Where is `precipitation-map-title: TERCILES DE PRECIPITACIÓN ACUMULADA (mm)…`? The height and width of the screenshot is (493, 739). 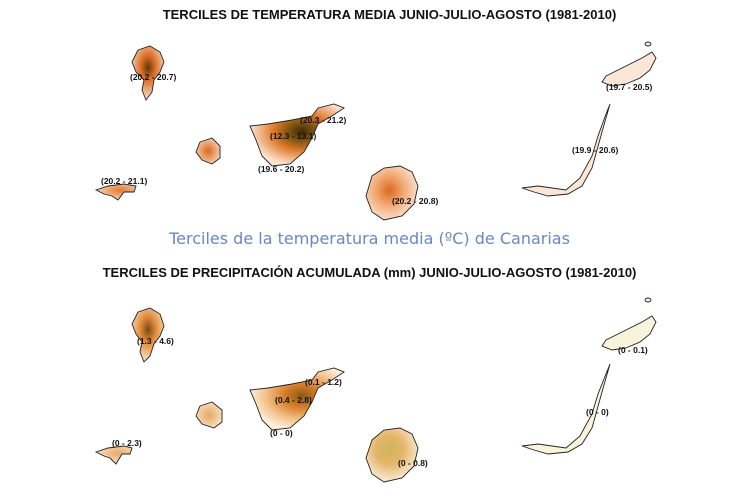
precipitation-map-title: TERCILES DE PRECIPITACIÓN ACUMULADA (mm)… is located at coordinates (369, 272).